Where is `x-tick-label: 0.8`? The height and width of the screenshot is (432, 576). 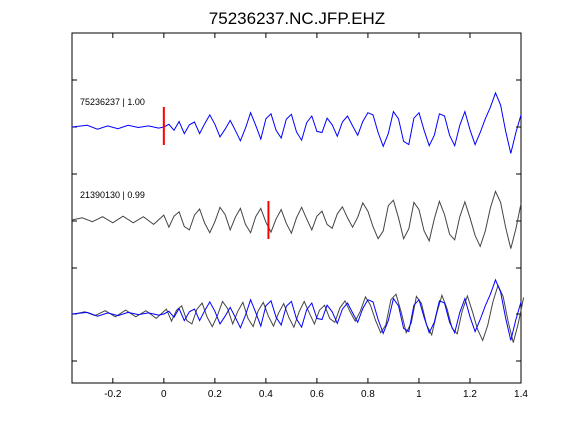 x-tick-label: 0.8 is located at coordinates (368, 394).